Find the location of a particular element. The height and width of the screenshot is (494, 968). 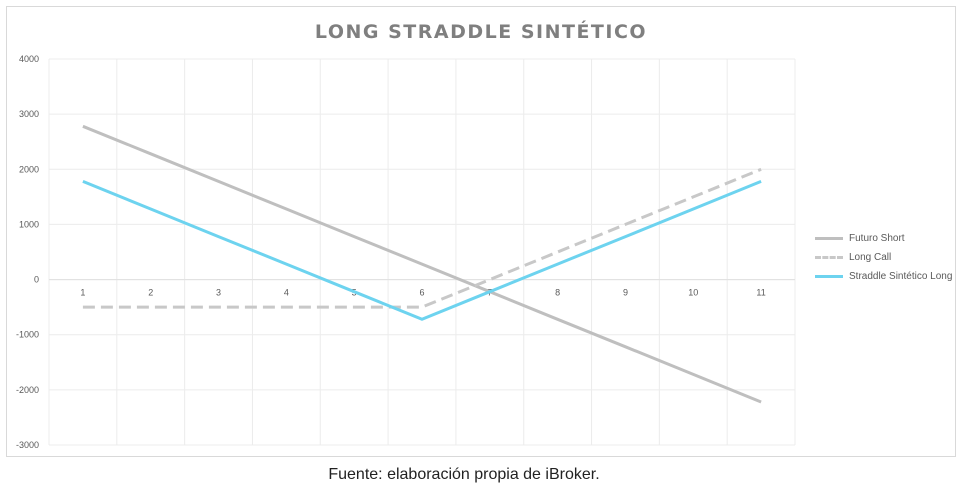

y-tick-label: -2000 is located at coordinates (27, 390).